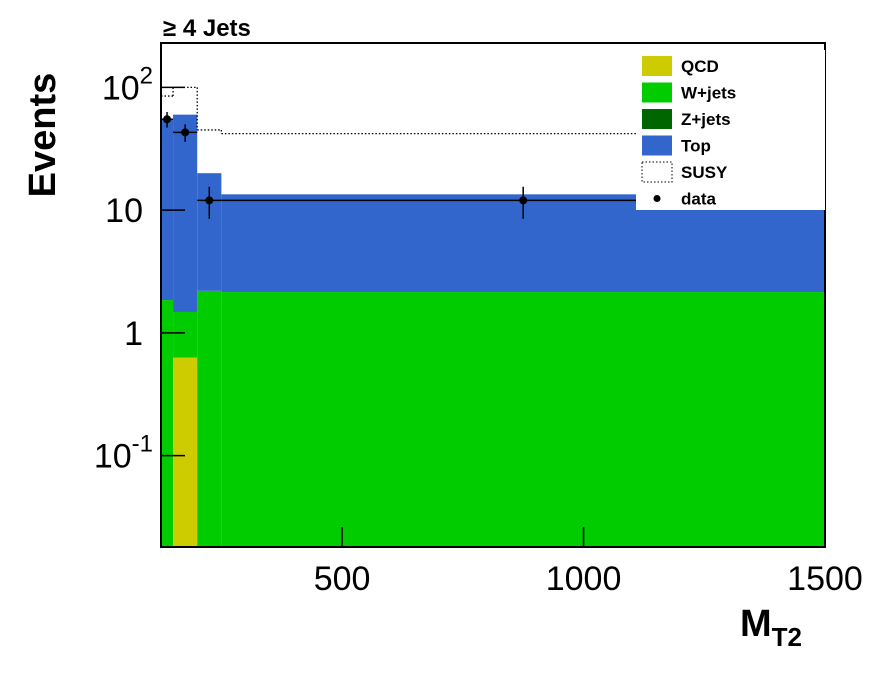  Describe the element at coordinates (704, 172) in the screenshot. I see `legend-label: SUSY` at that location.